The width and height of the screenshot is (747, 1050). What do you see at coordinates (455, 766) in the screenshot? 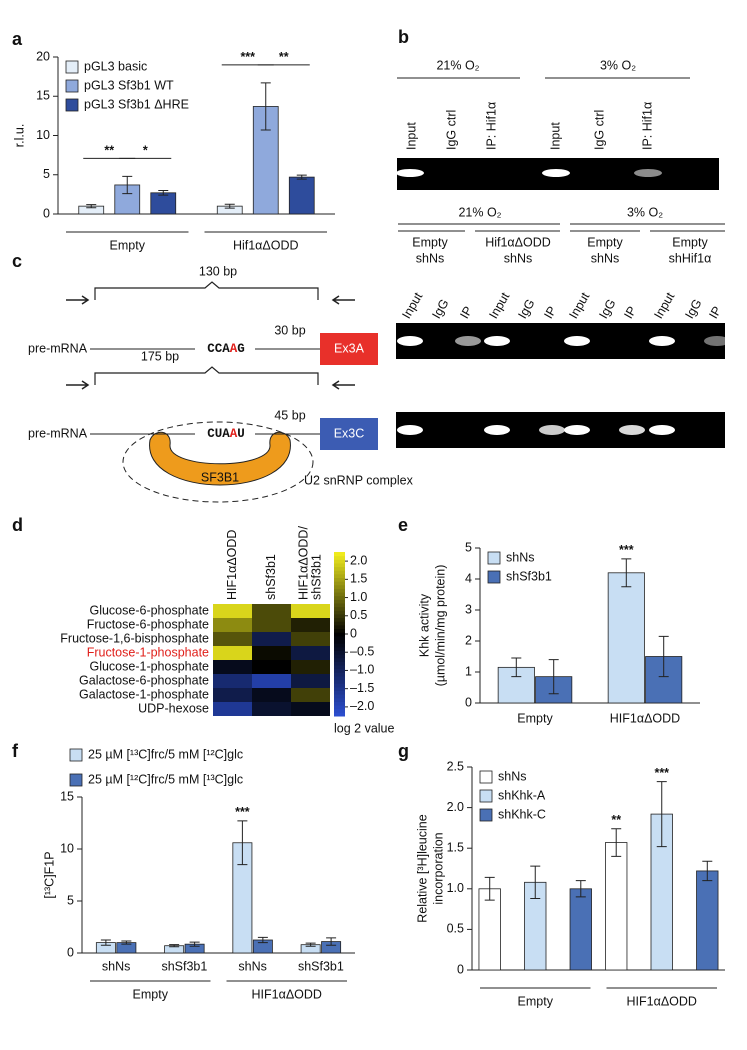
I see `y-tick-label: 2.5` at bounding box center [455, 766].